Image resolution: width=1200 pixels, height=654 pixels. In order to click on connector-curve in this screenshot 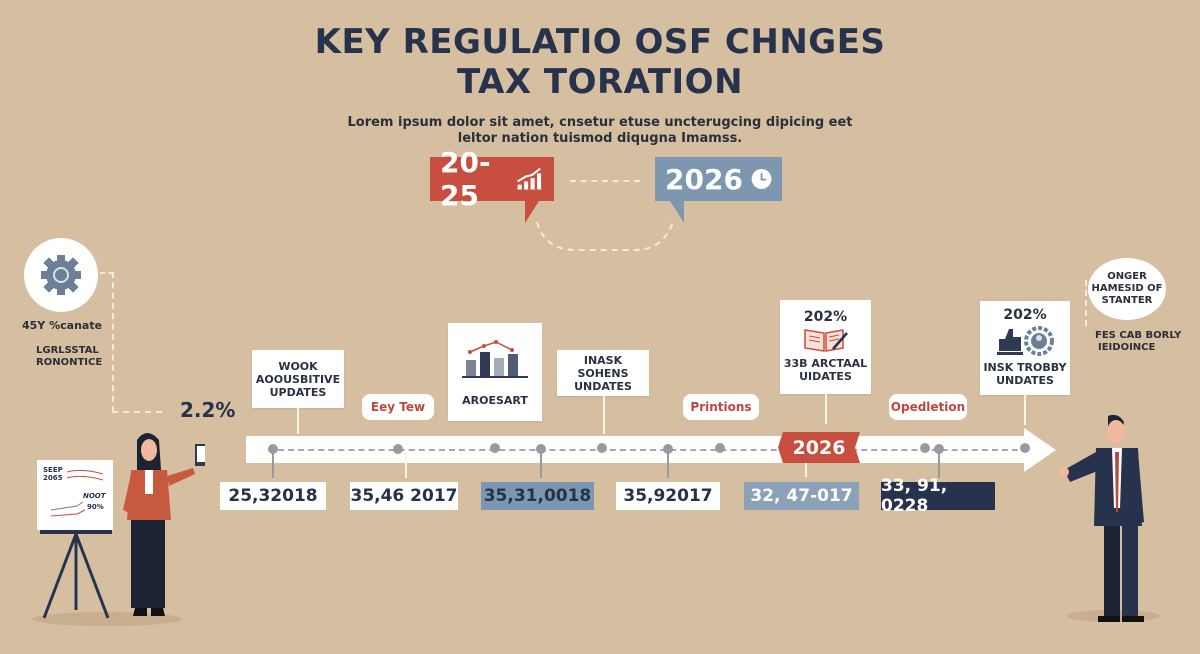, I will do `click(605, 236)`.